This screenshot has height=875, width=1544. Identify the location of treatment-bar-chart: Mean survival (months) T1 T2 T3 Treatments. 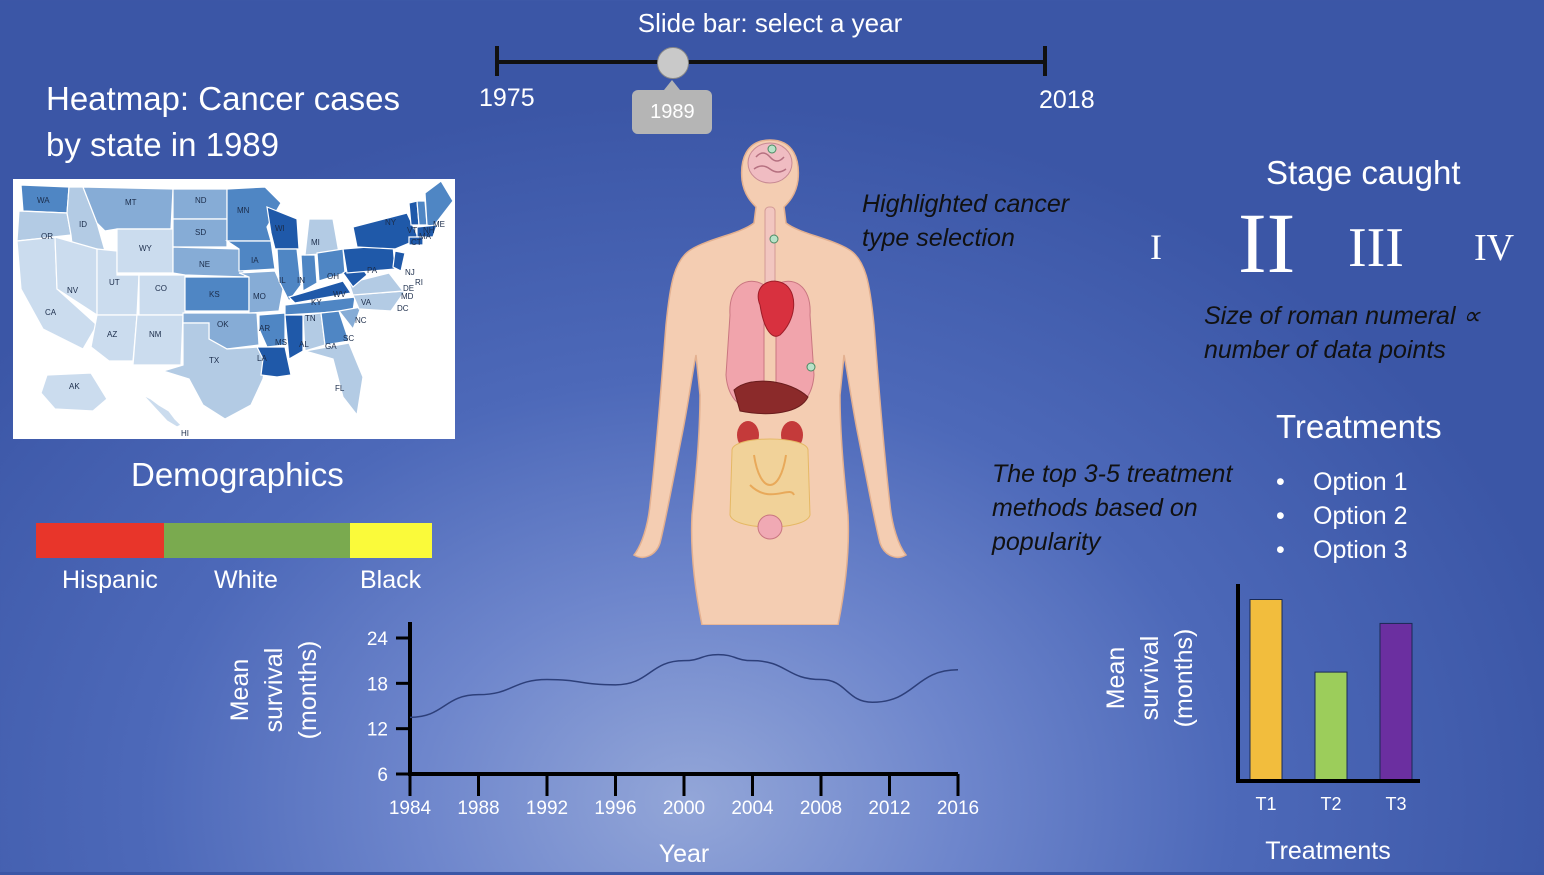
(1270, 723).